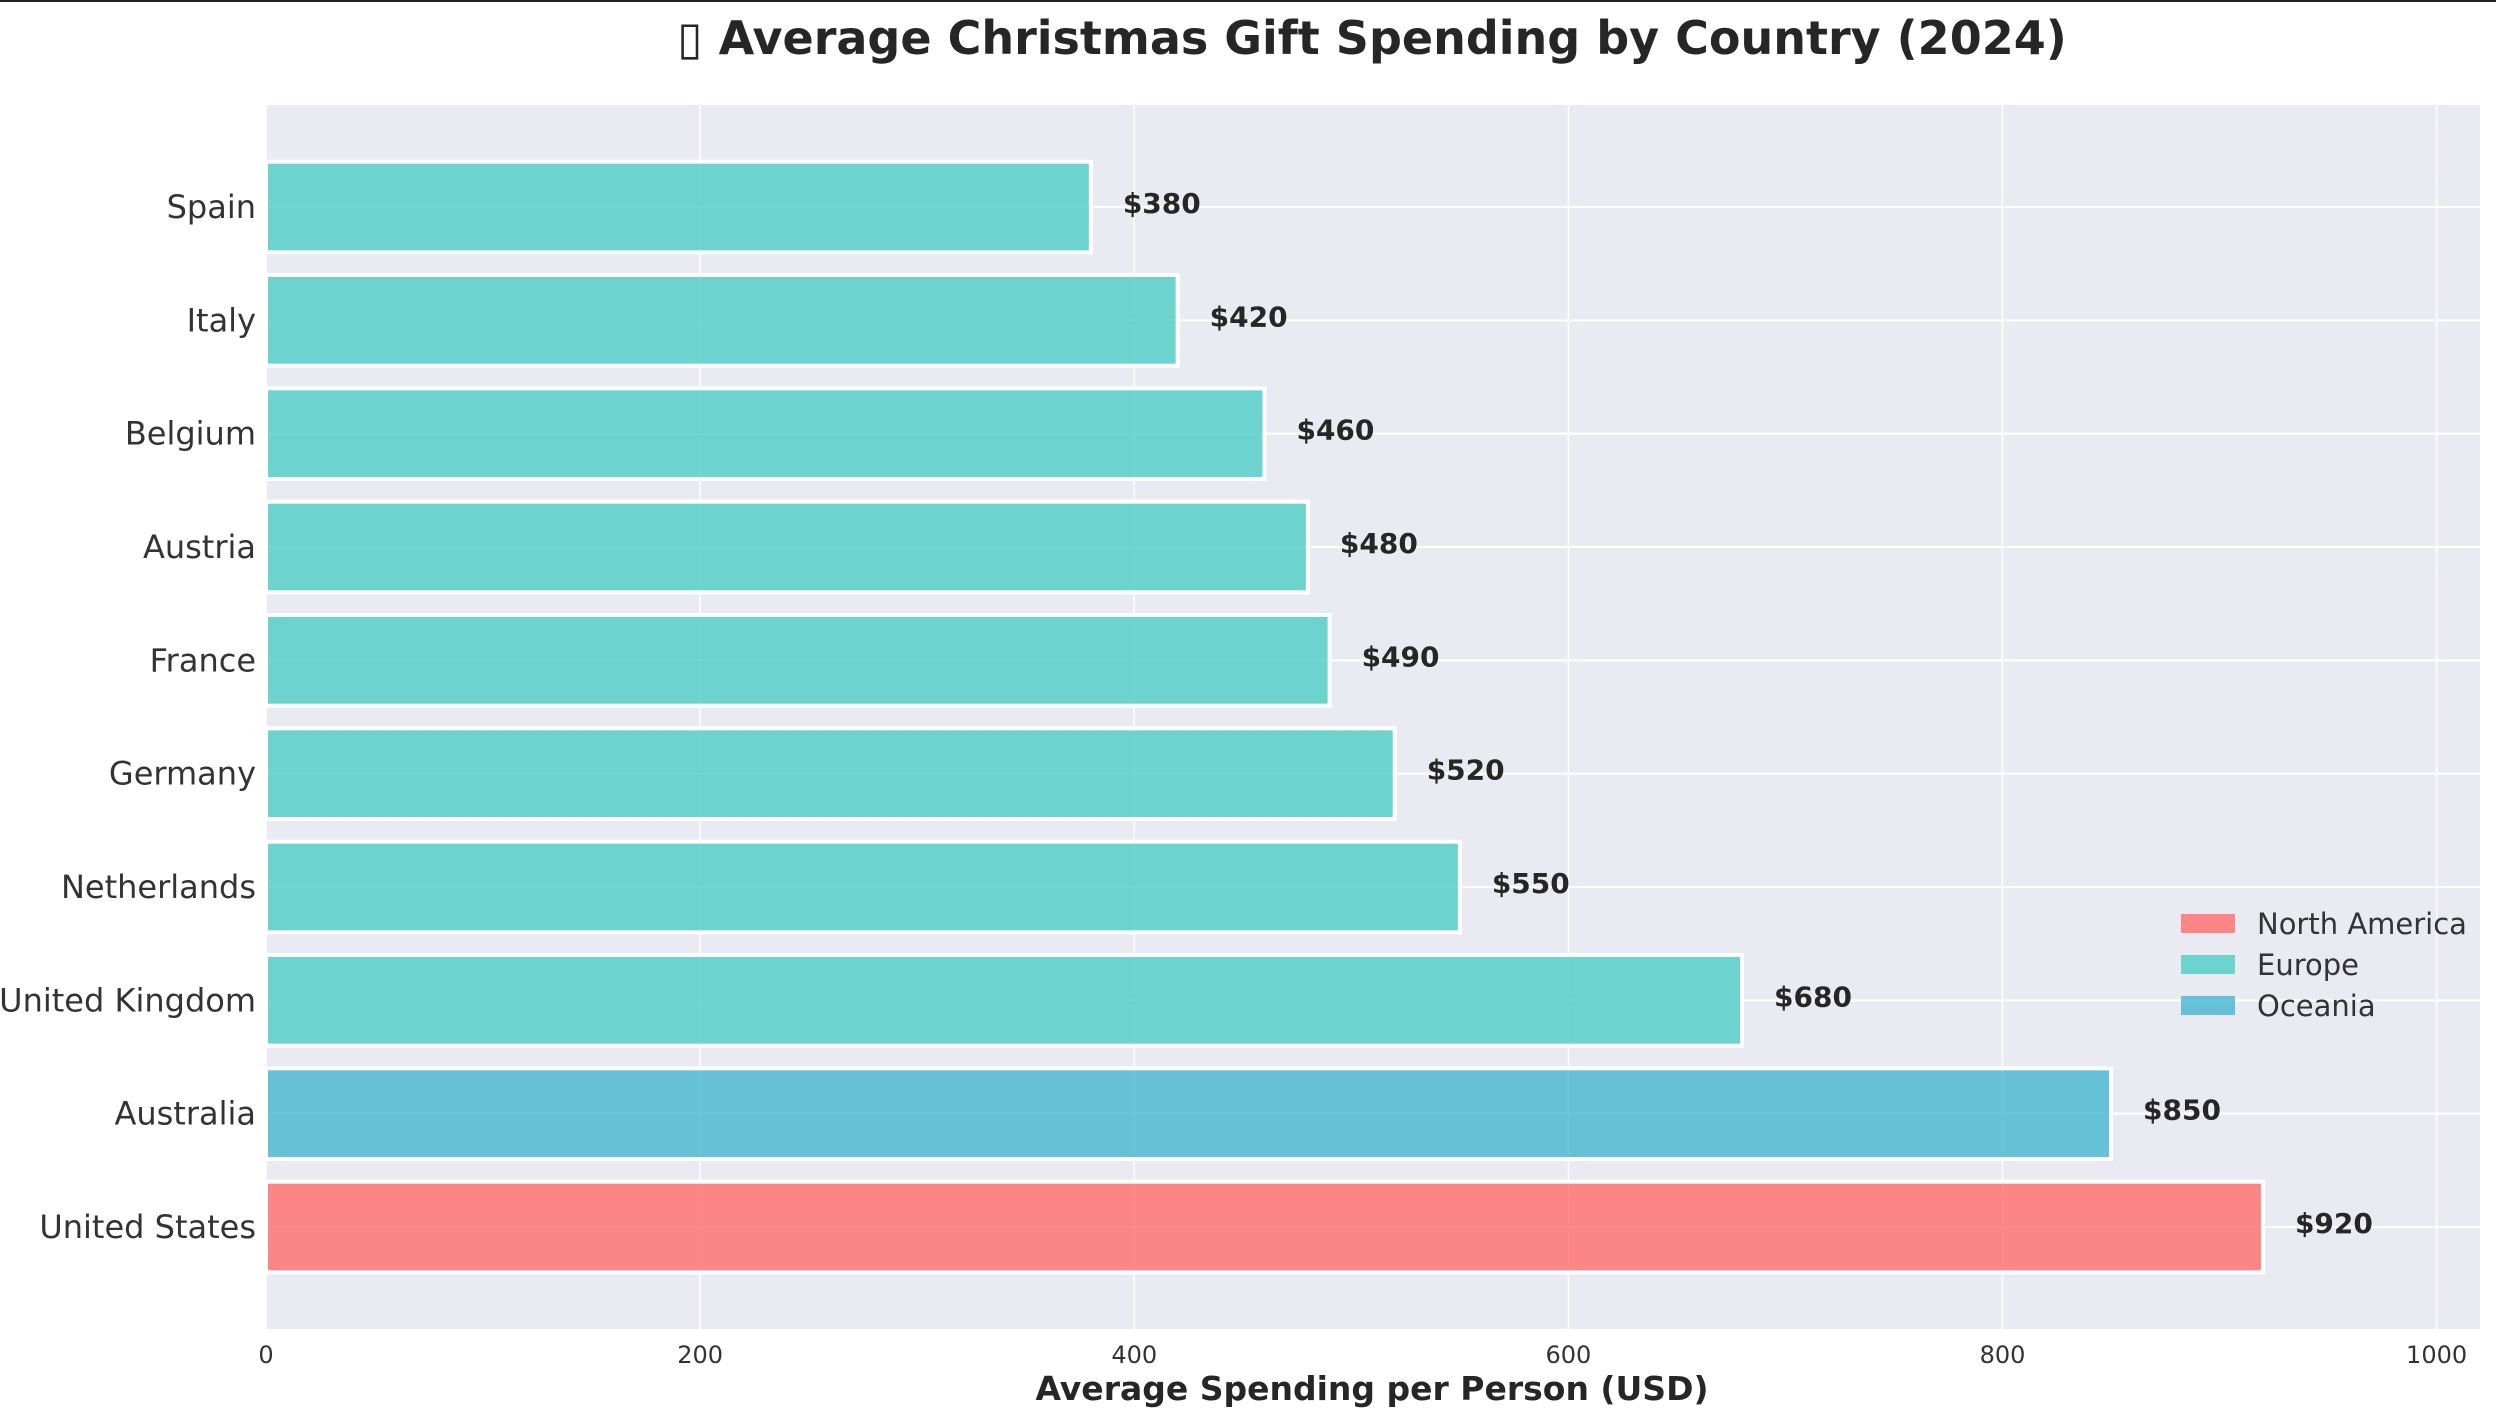 Image resolution: width=2496 pixels, height=1420 pixels. Describe the element at coordinates (830, 773) in the screenshot. I see `bar-germany` at that location.